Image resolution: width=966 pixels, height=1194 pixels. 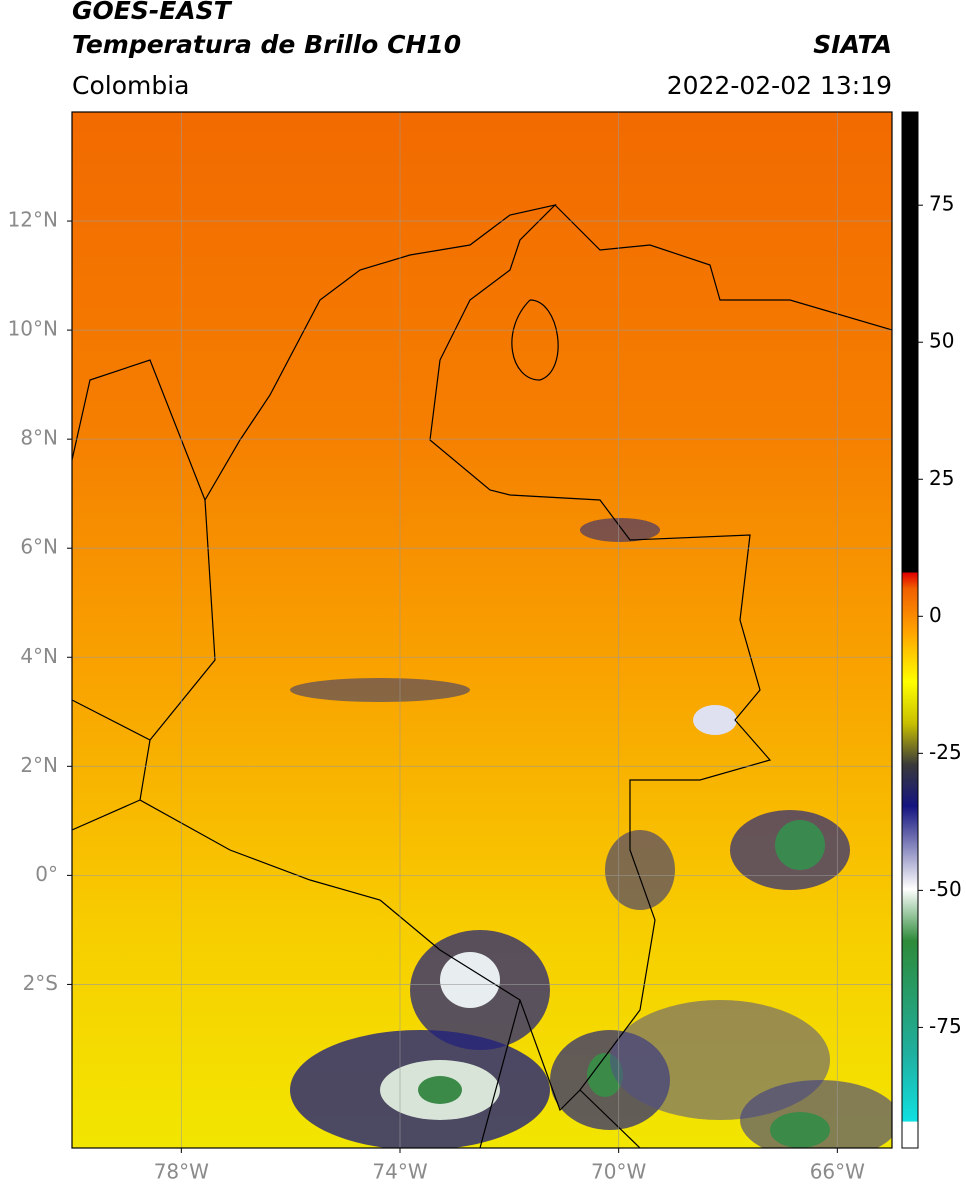 What do you see at coordinates (33, 220) in the screenshot?
I see `lat-tick-label: 12°N` at bounding box center [33, 220].